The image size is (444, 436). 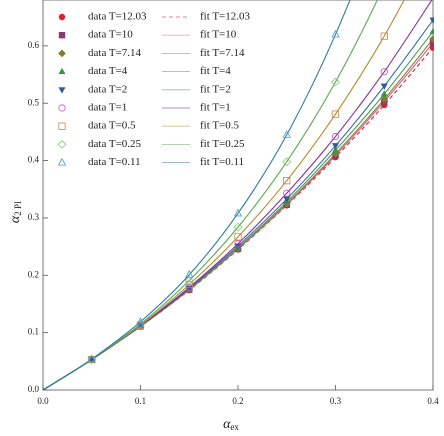 What do you see at coordinates (225, 17) in the screenshot?
I see `legend-label: fit T=12.03` at bounding box center [225, 17].